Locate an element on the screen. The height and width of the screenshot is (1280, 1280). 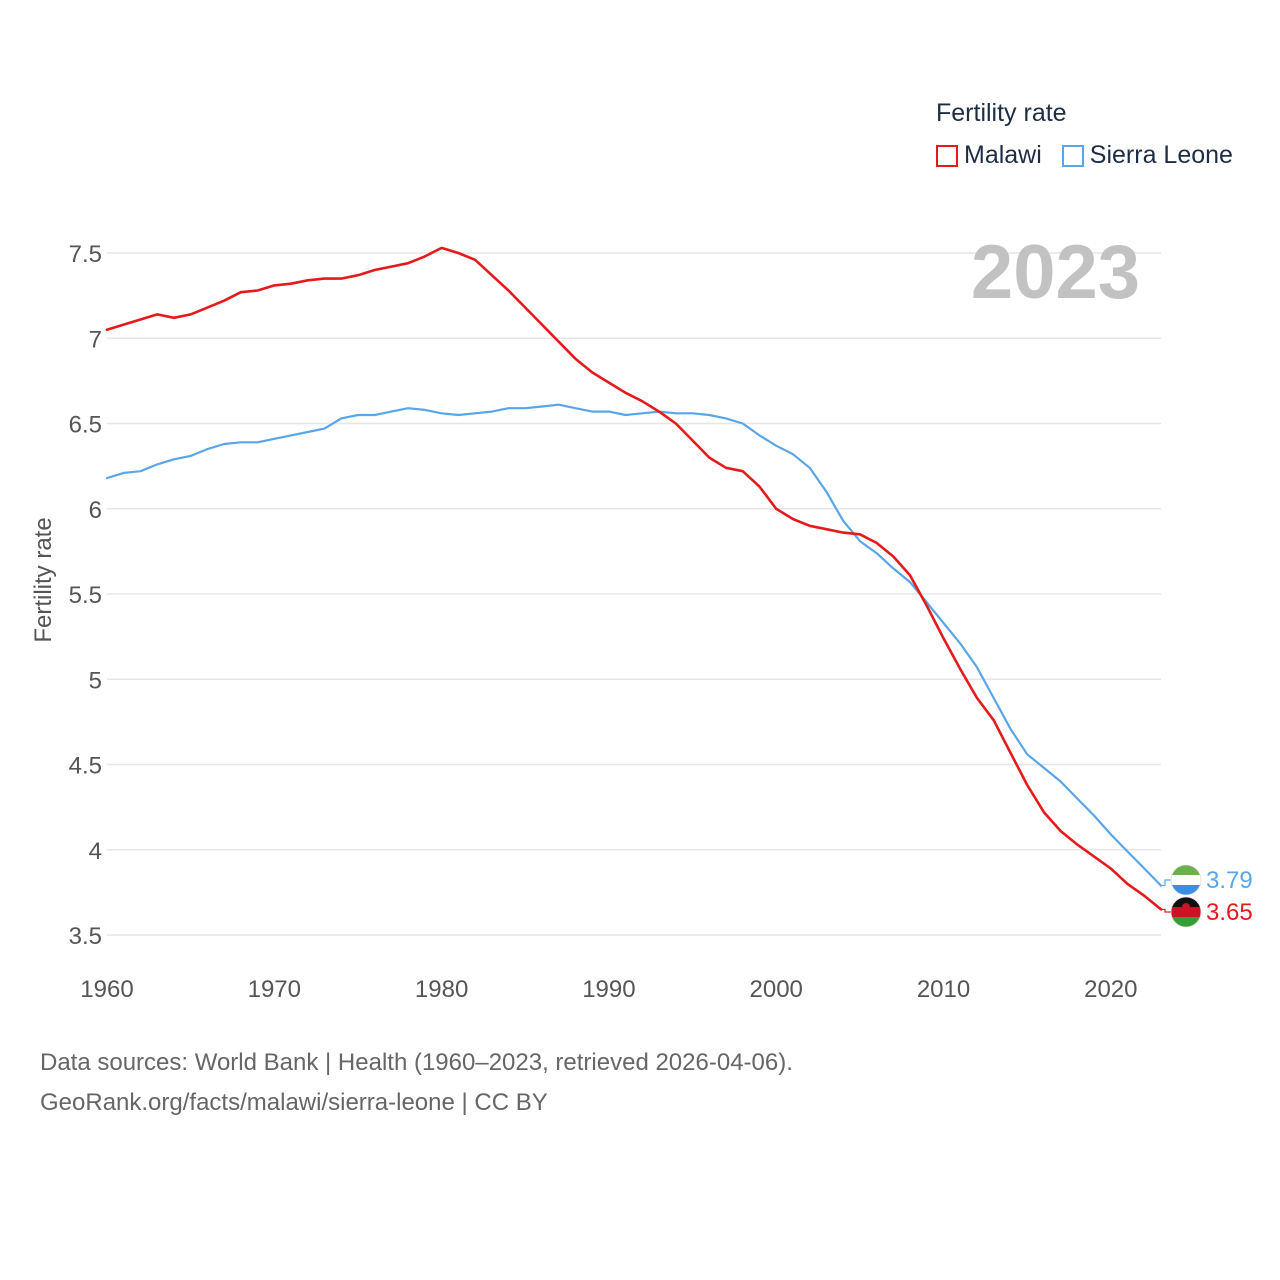
sierra-leone-flag-icon is located at coordinates (1186, 880).